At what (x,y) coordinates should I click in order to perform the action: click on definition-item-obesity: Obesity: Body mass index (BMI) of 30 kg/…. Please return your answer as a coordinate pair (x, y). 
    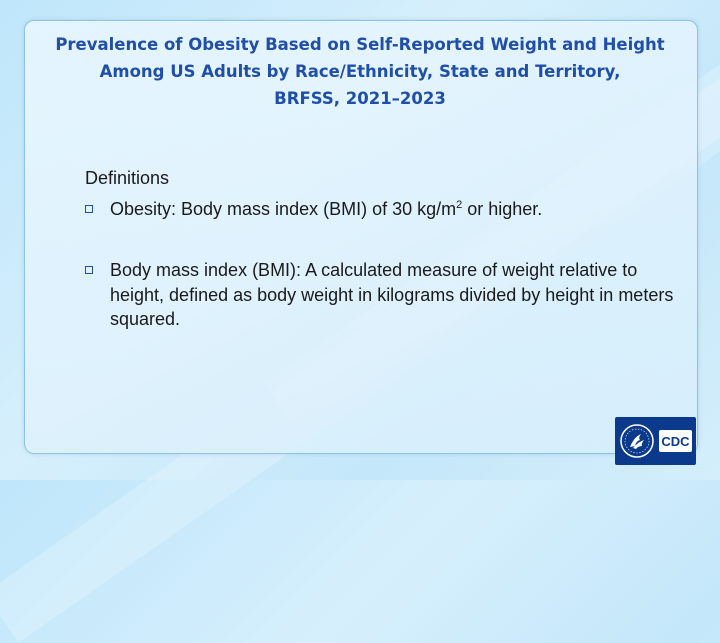
    Looking at the image, I should click on (365, 209).